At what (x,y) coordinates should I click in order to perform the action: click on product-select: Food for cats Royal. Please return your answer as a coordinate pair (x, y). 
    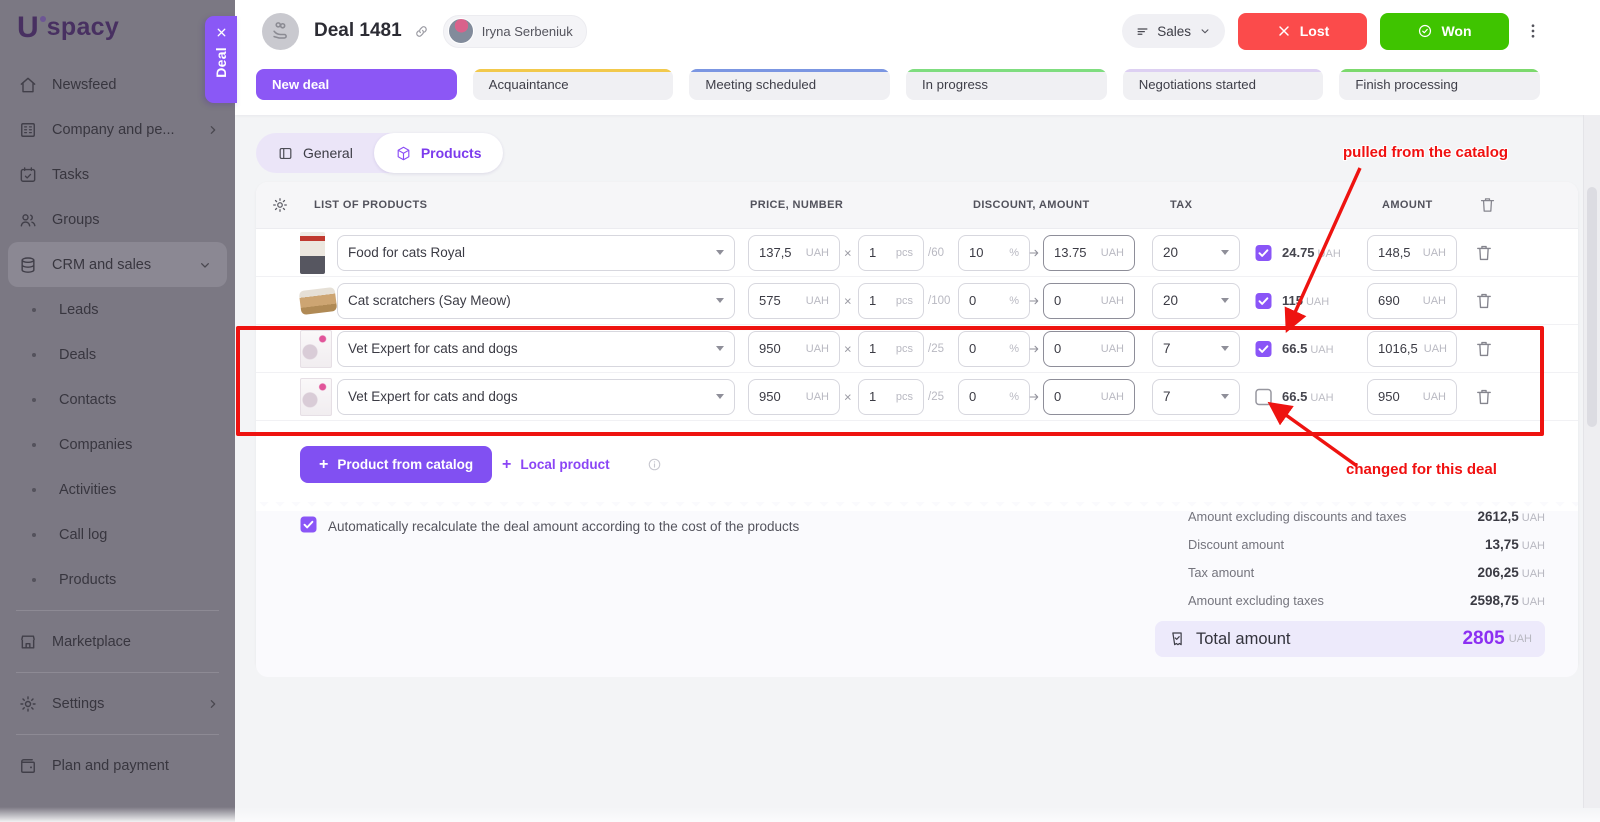
    Looking at the image, I should click on (536, 252).